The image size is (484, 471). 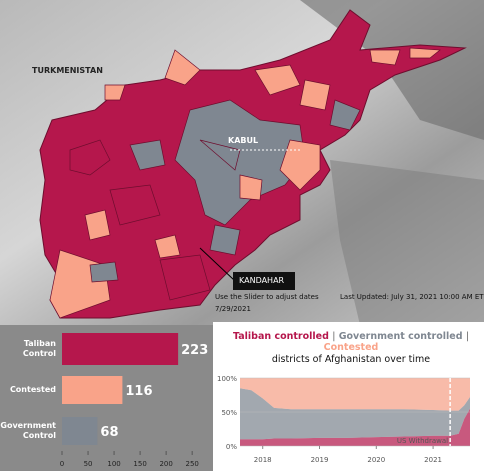 What do you see at coordinates (88, 464) in the screenshot?
I see `x-tick-label: 50` at bounding box center [88, 464].